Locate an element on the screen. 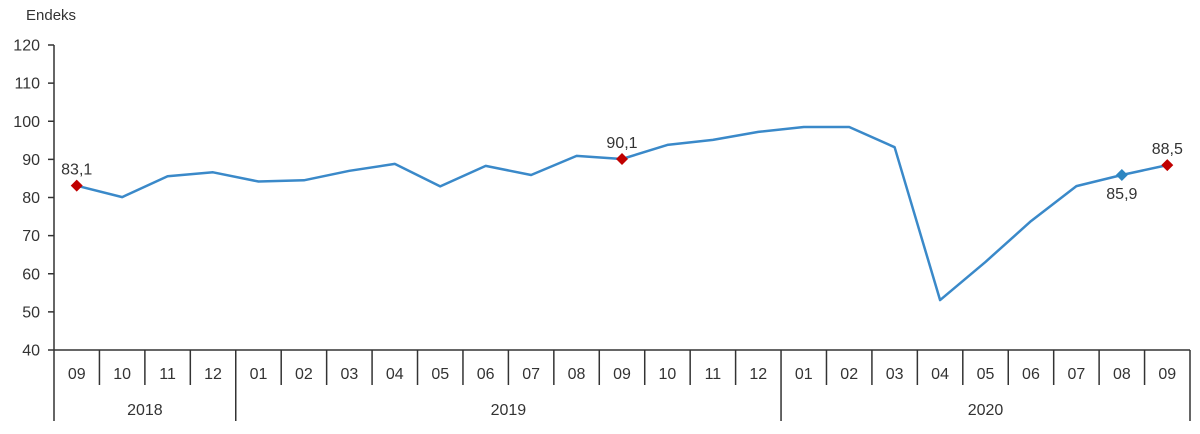 The height and width of the screenshot is (434, 1200). y-tick-label: 80 is located at coordinates (31, 198).